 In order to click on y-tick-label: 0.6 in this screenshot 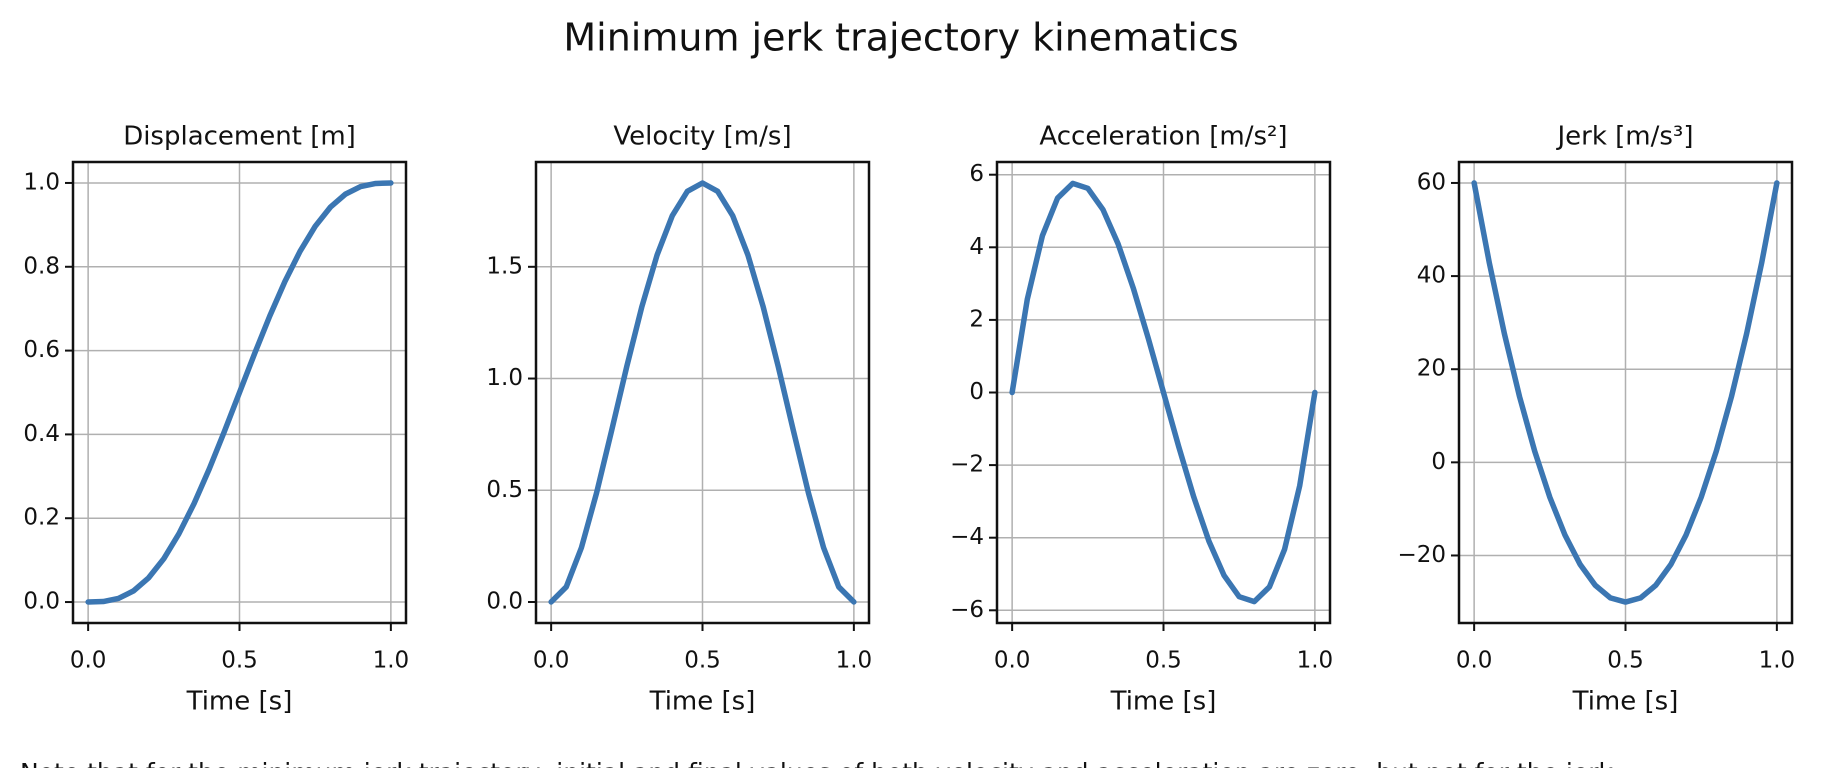, I will do `click(41, 350)`.